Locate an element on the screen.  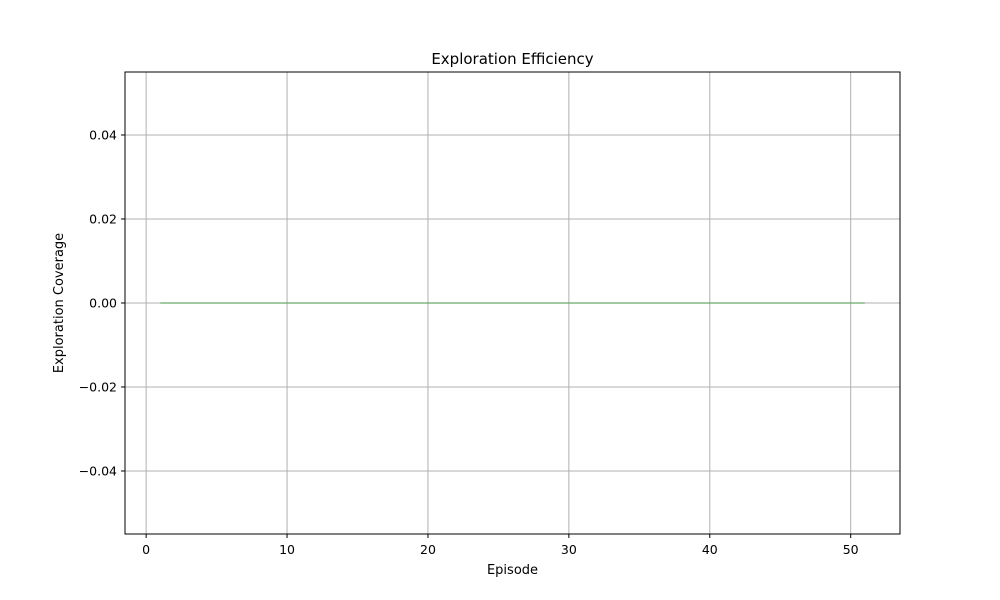
x-tick-label: 20 is located at coordinates (428, 549).